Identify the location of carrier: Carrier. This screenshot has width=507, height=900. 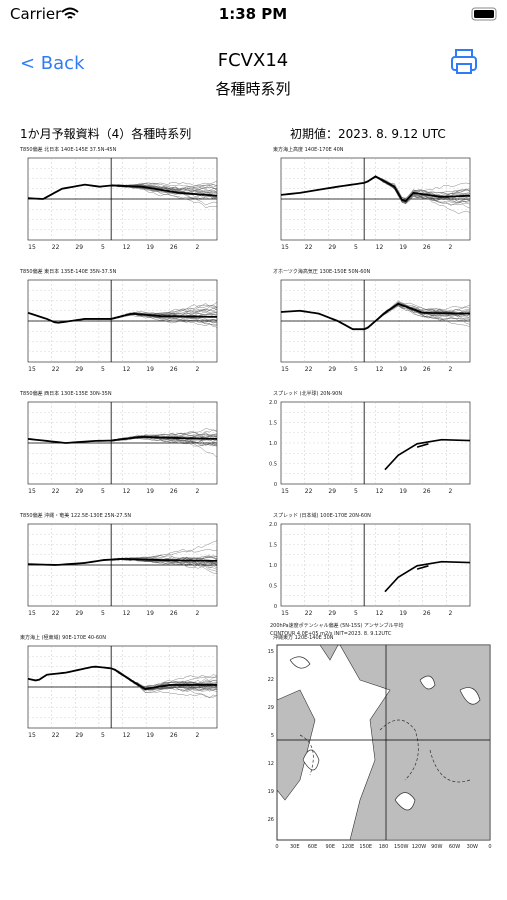
(36, 14).